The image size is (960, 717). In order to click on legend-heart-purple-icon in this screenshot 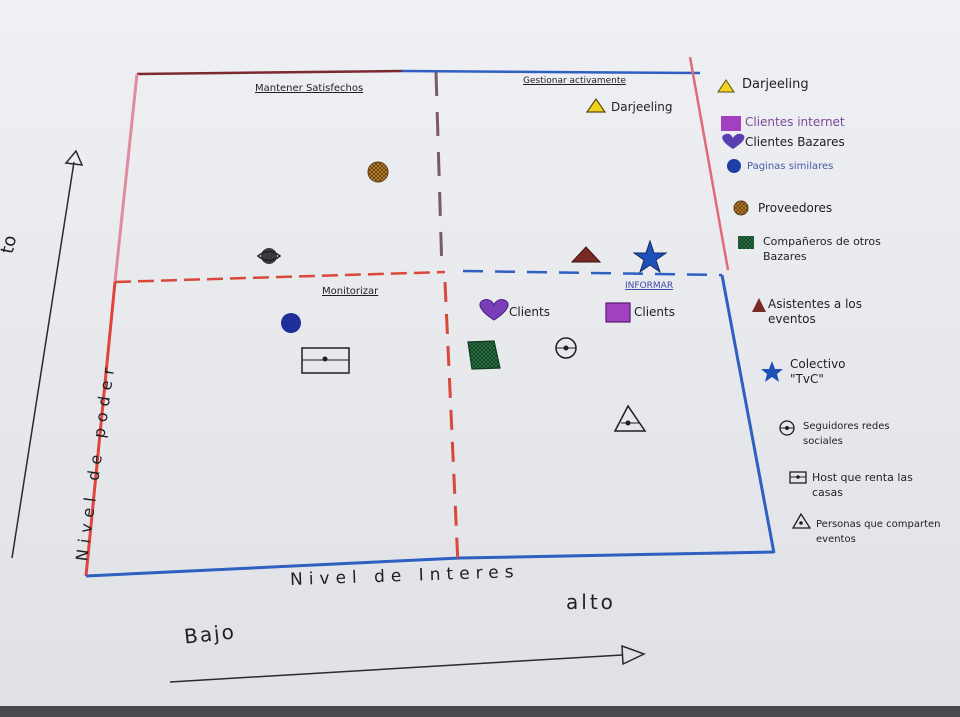, I will do `click(733, 141)`.